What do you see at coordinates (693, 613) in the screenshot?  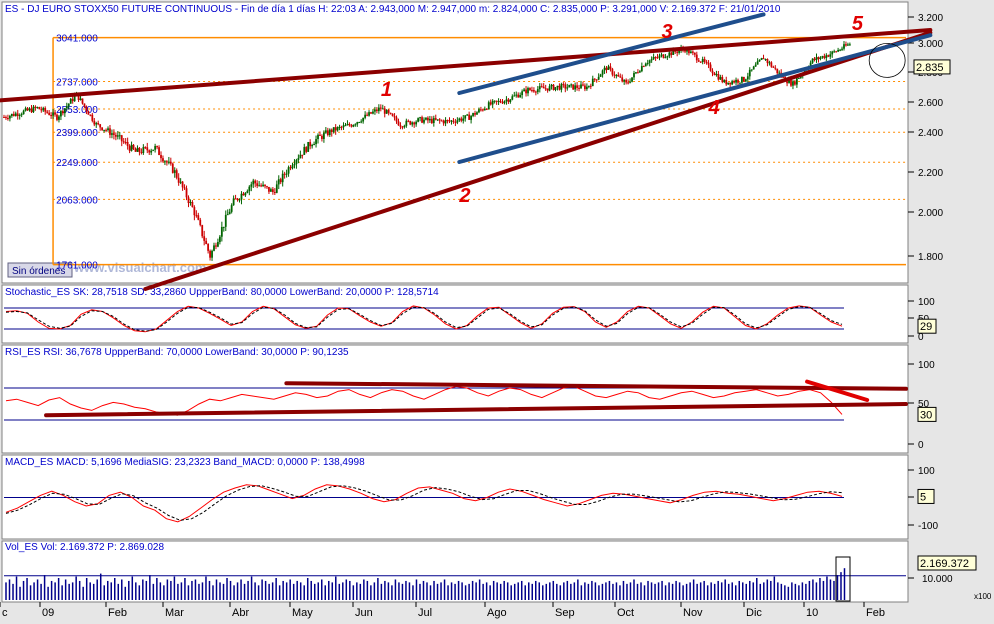 I see `x-tick-label: Nov` at bounding box center [693, 613].